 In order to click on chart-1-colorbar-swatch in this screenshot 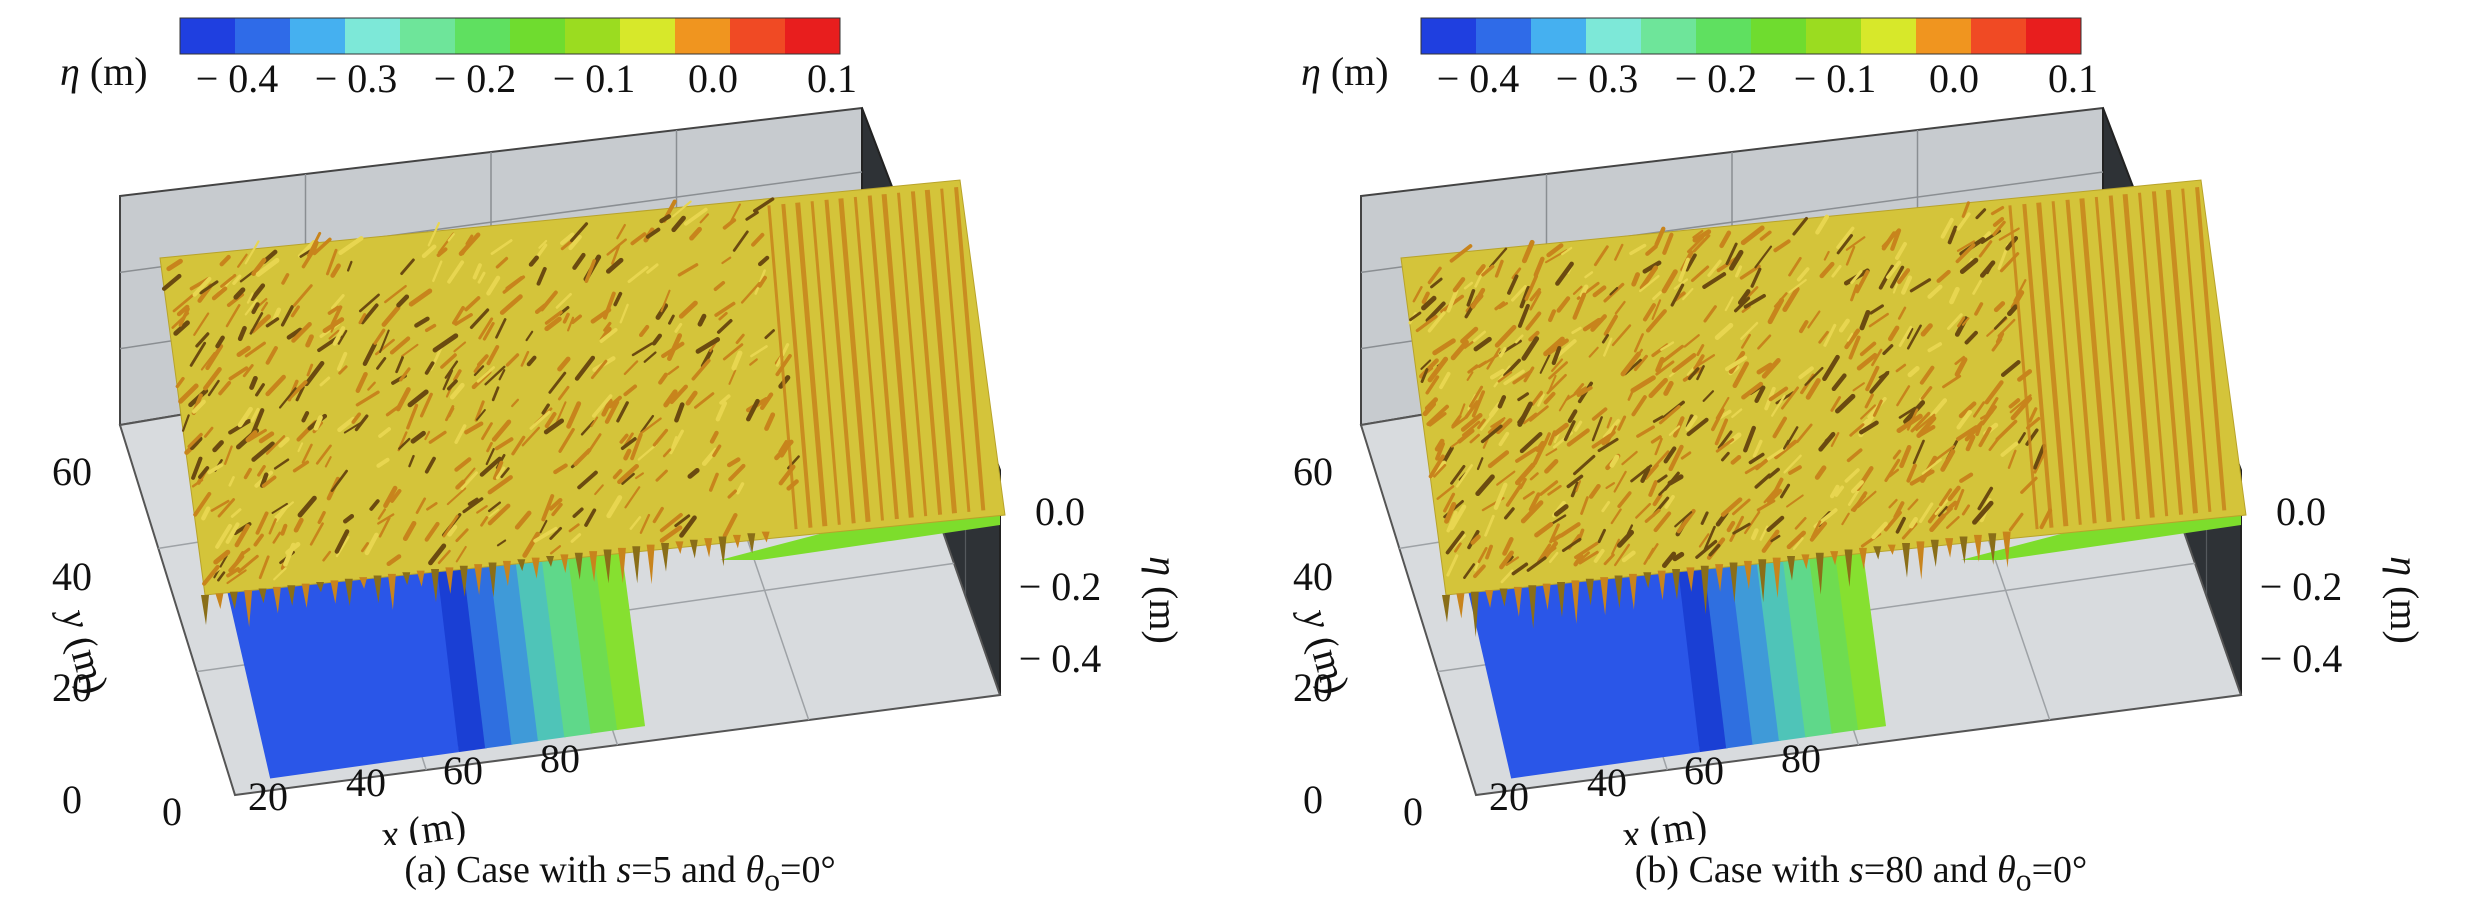, I will do `click(1999, 36)`.